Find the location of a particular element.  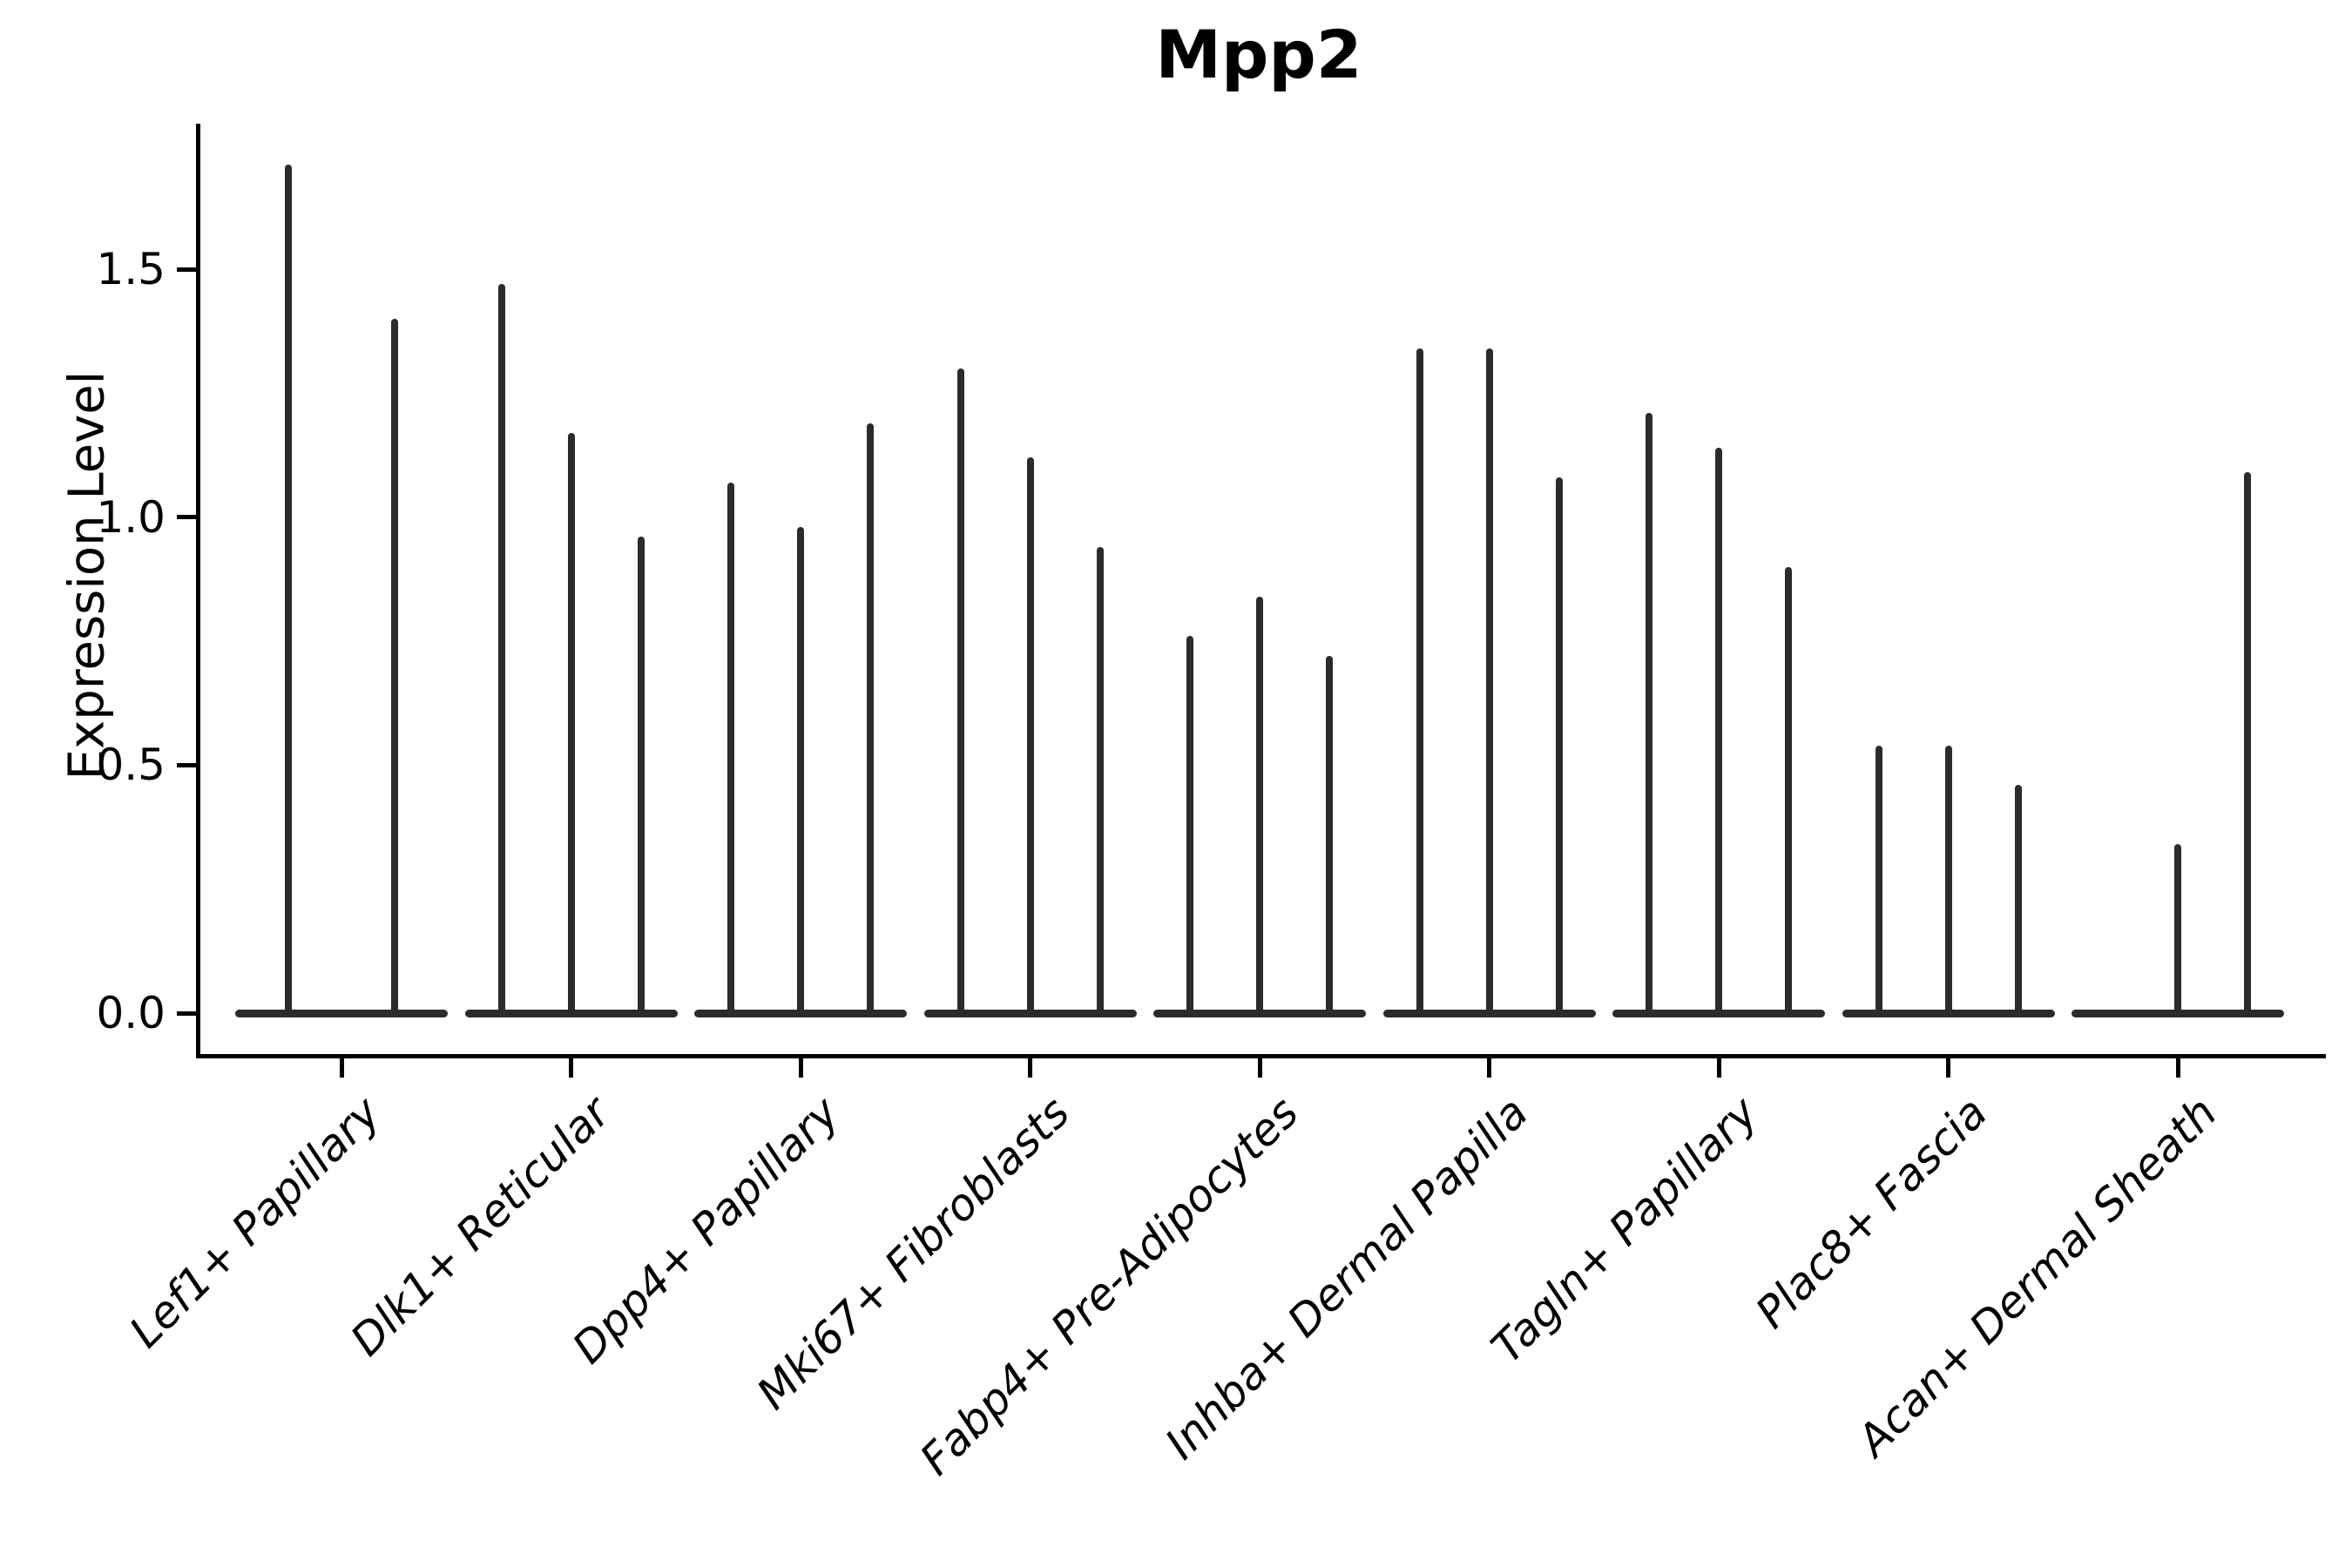

x-category-label: Fabp4+ Pre-Adipocytes is located at coordinates (1109, 1286).